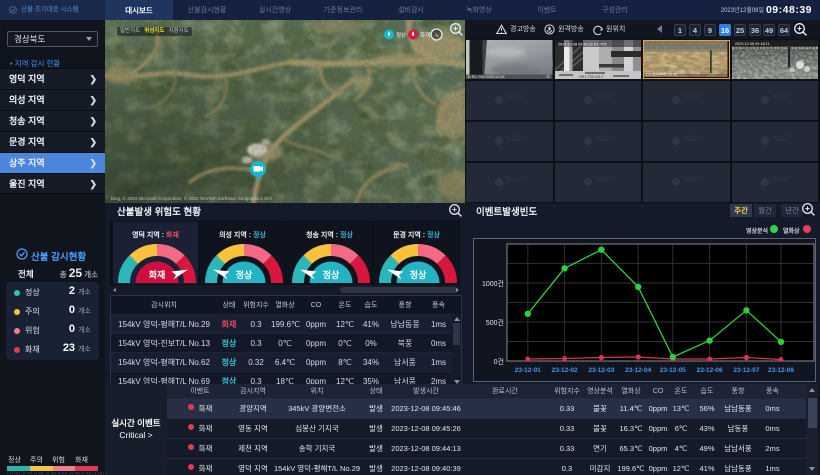 The height and width of the screenshot is (475, 820). Describe the element at coordinates (495, 322) in the screenshot. I see `svg-text: 500건` at that location.